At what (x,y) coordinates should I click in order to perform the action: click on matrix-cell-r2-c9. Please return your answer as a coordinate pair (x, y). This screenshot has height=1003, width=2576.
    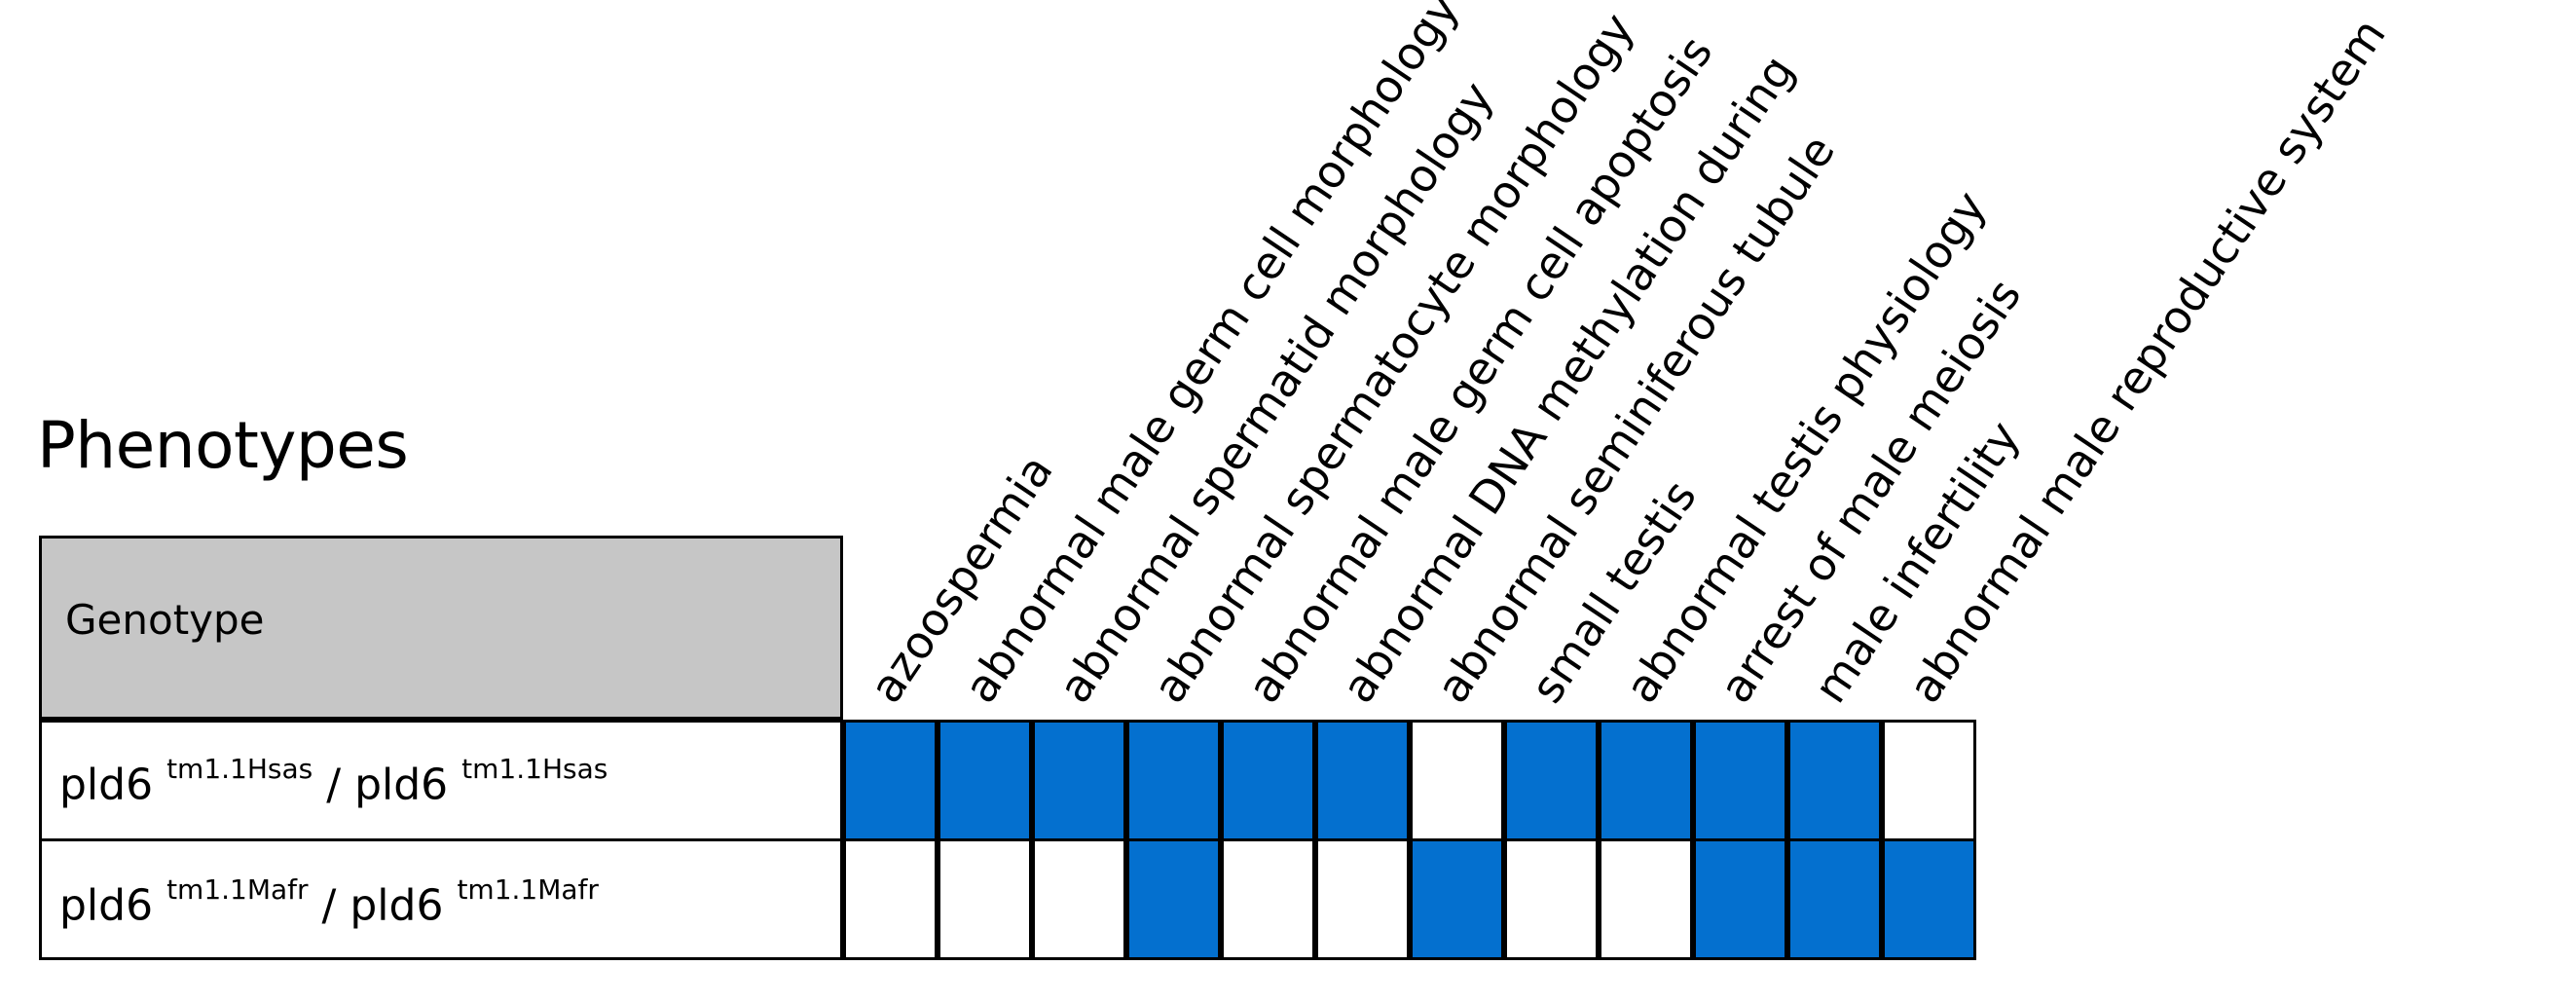
    Looking at the image, I should click on (1646, 899).